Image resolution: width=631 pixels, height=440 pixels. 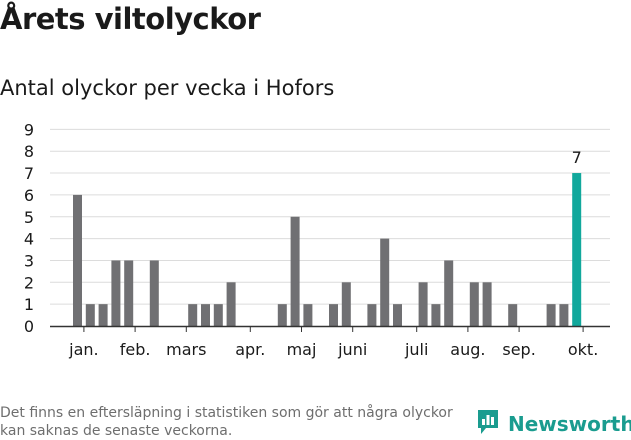 What do you see at coordinates (135, 349) in the screenshot?
I see `x-tick-label: feb.` at bounding box center [135, 349].